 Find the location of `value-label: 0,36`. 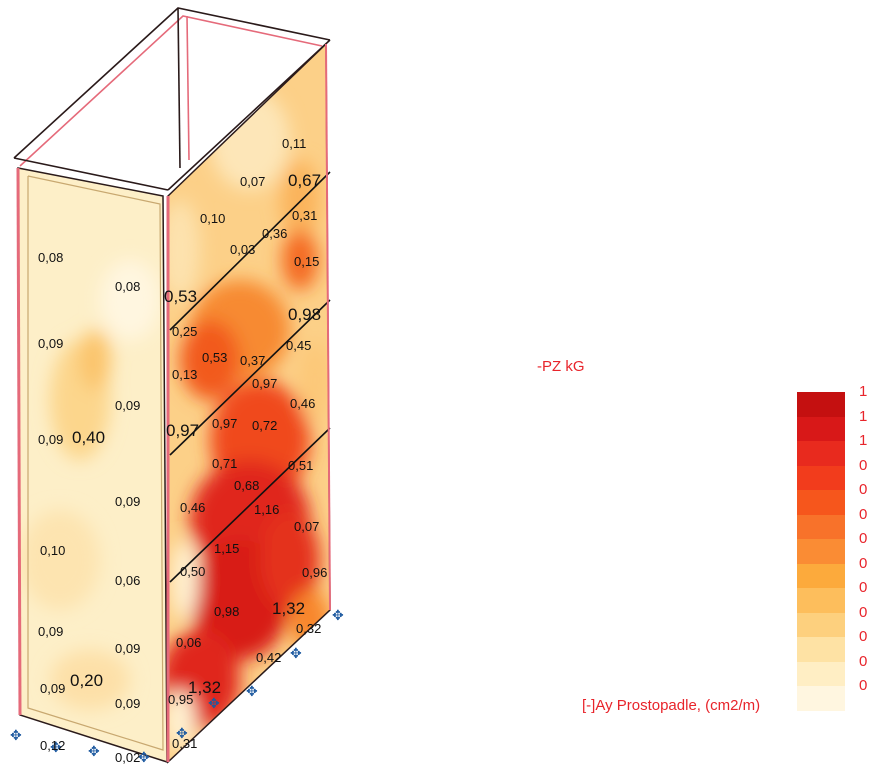

value-label: 0,36 is located at coordinates (274, 233).